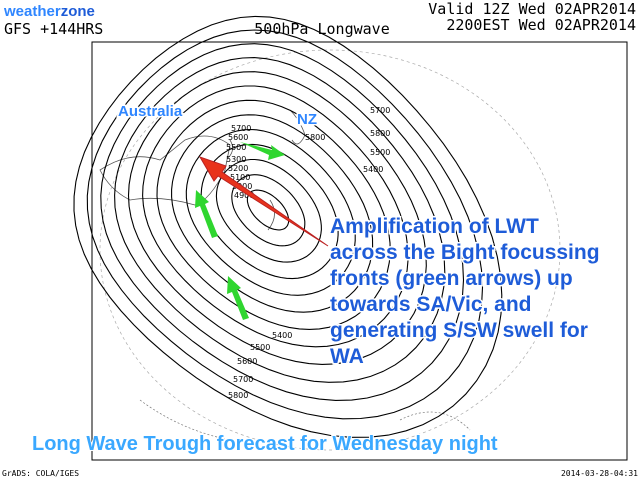 This screenshot has height=480, width=640. What do you see at coordinates (40, 473) in the screenshot?
I see `source: GrADS: COLA/IGES` at bounding box center [40, 473].